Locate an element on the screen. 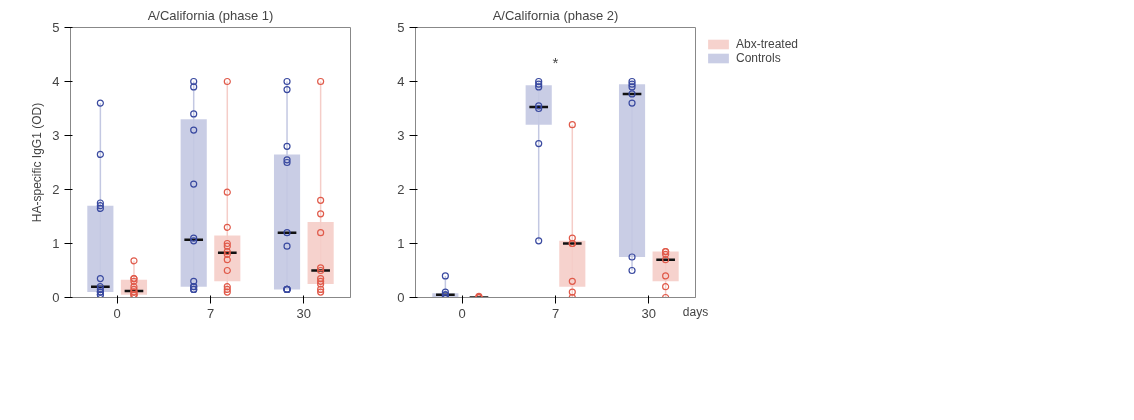 This screenshot has width=1134, height=420. chart-title: A/California (phase 2) is located at coordinates (555, 15).